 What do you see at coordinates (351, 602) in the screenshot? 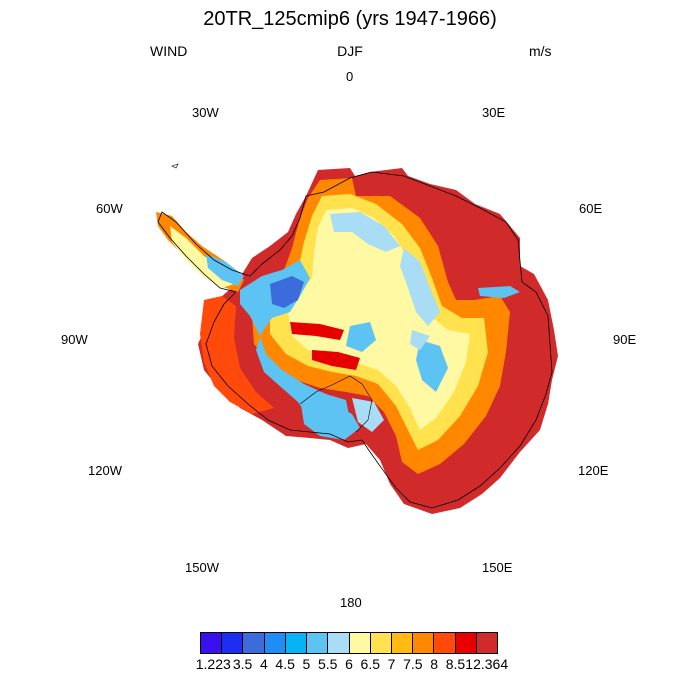
I see `lon-label-180: 180` at bounding box center [351, 602].